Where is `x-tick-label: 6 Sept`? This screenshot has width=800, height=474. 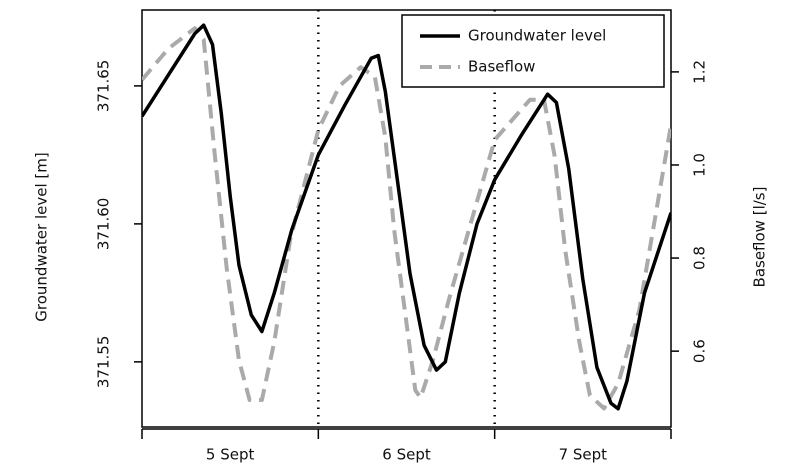
x-tick-label: 6 Sept is located at coordinates (406, 455).